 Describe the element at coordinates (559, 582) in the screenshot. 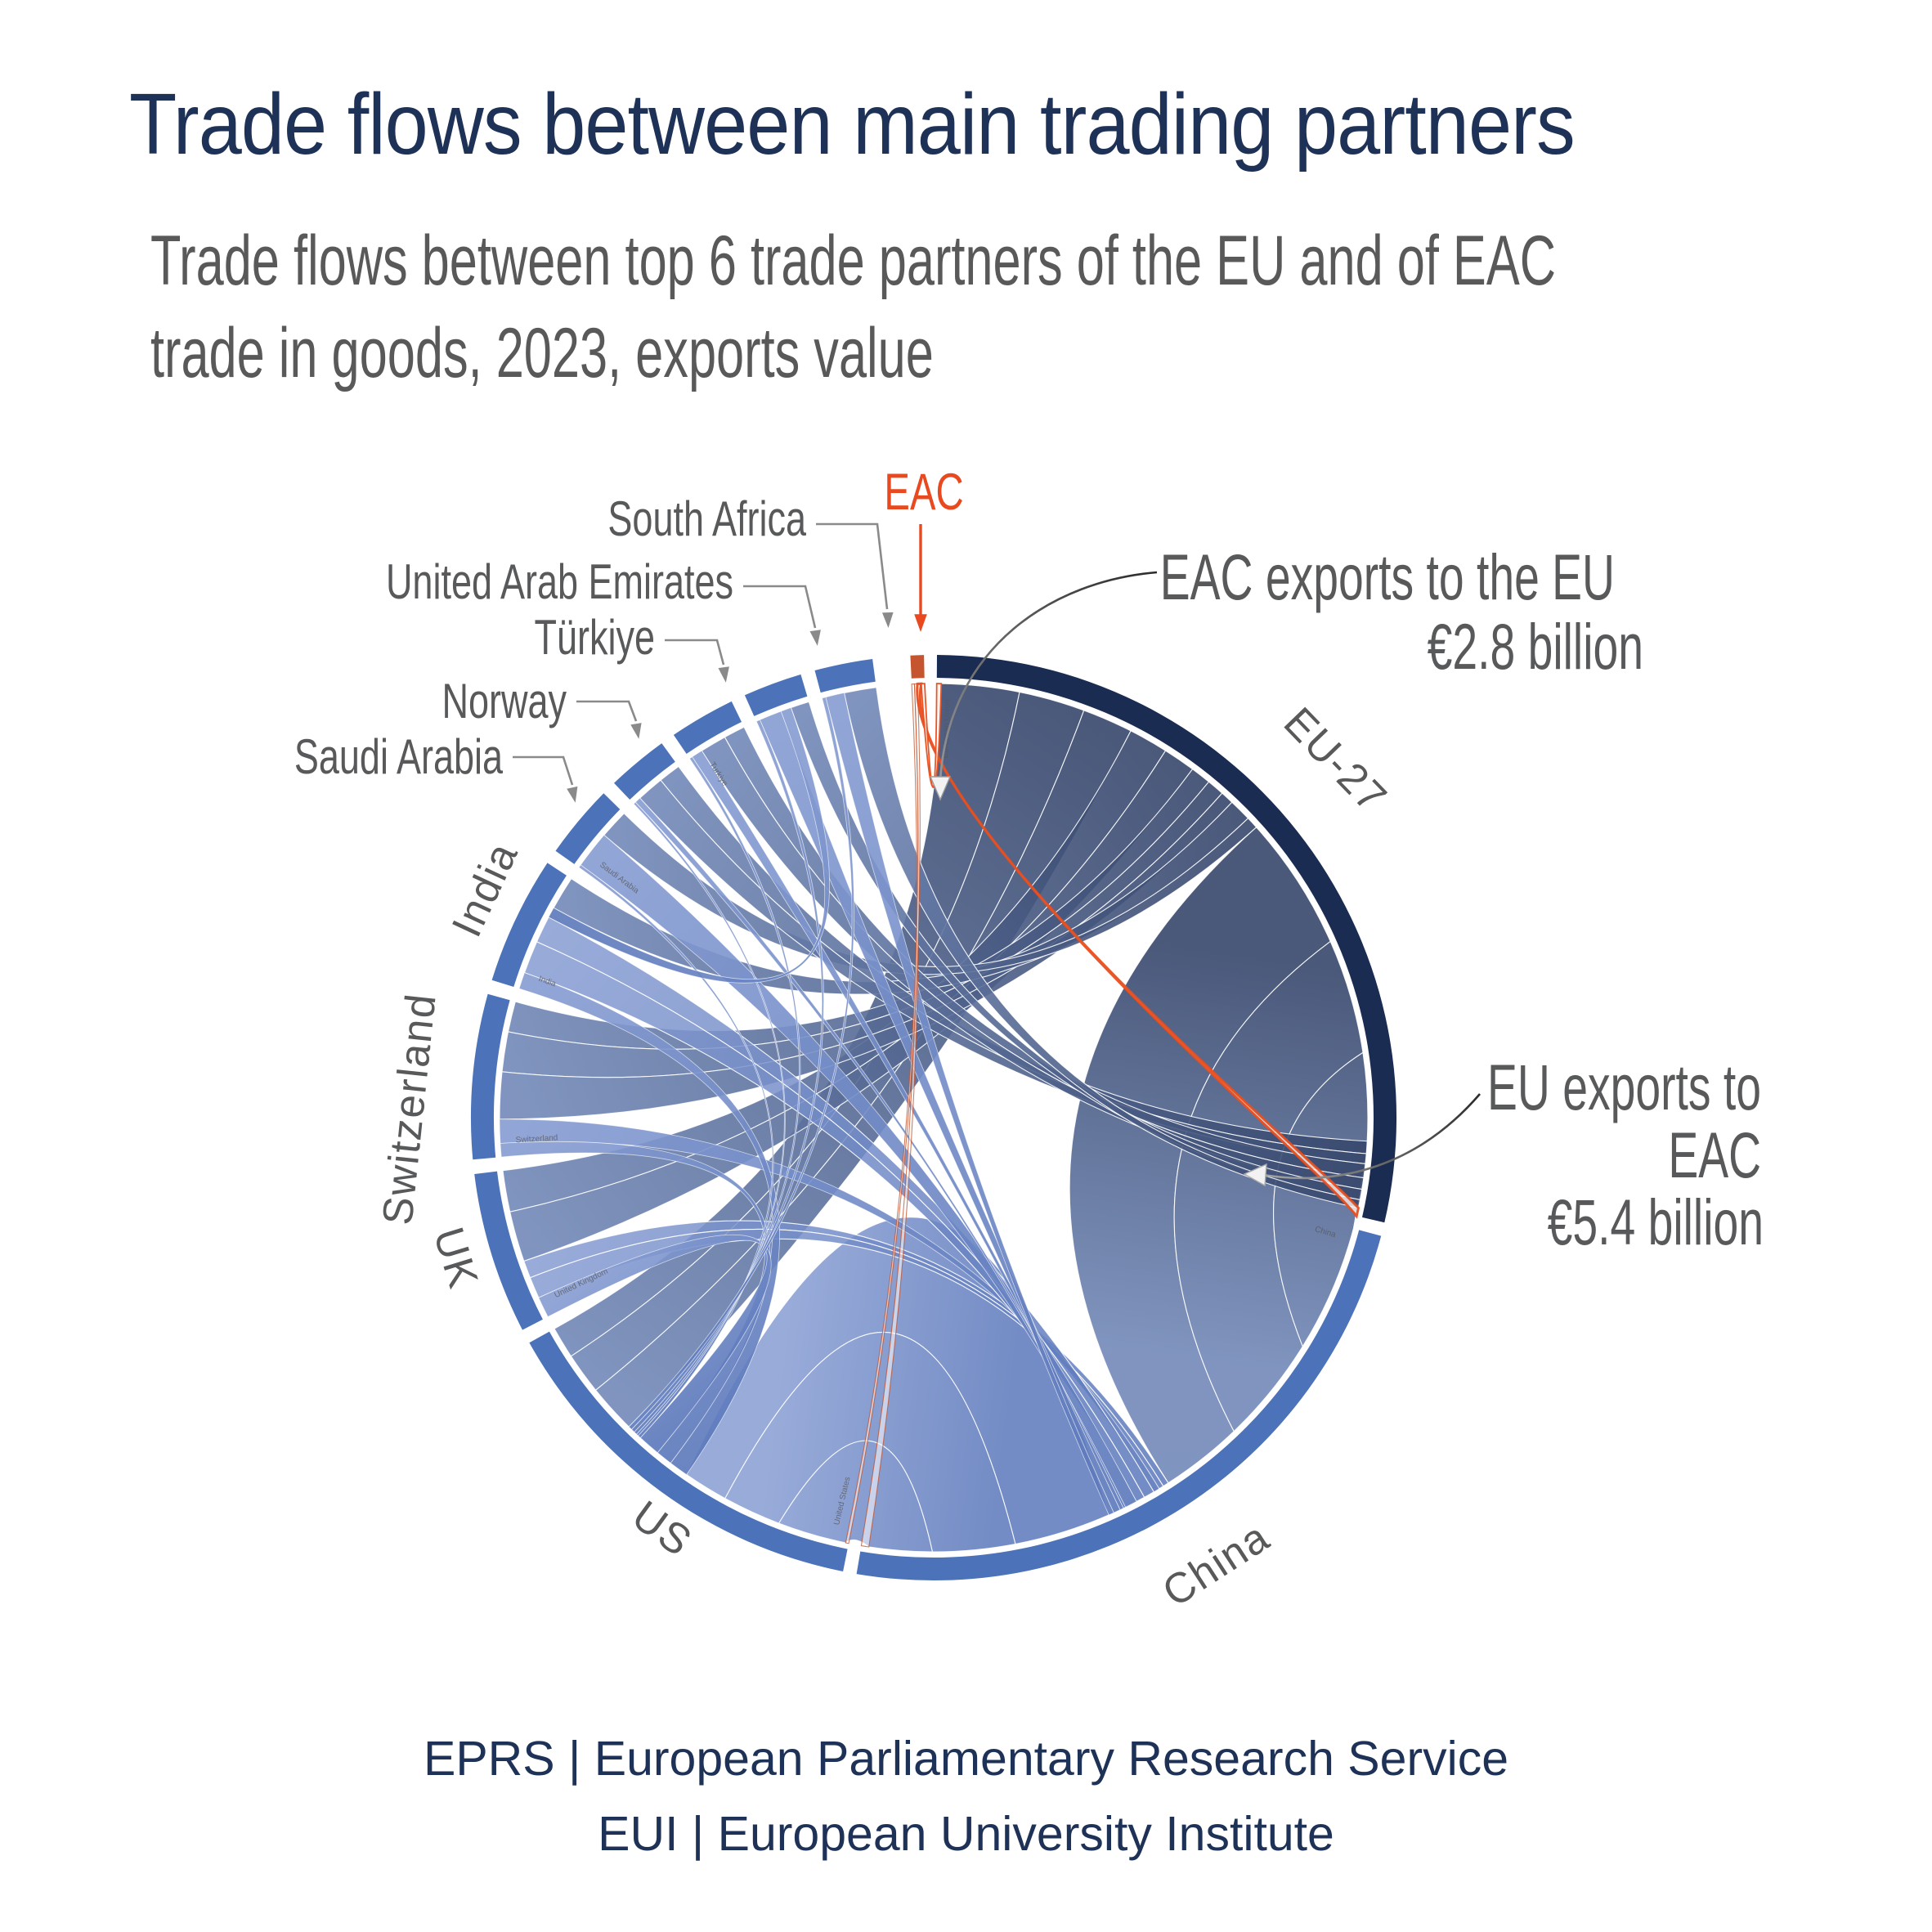

I see `svg-text: United Arab Emirates` at that location.